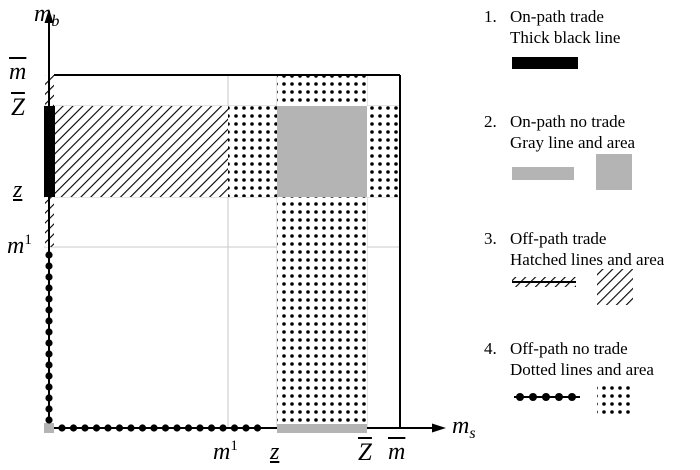 The image size is (700, 470). I want to click on legend-item-2: 2. On-path no trade Gray line and area, so click(560, 132).